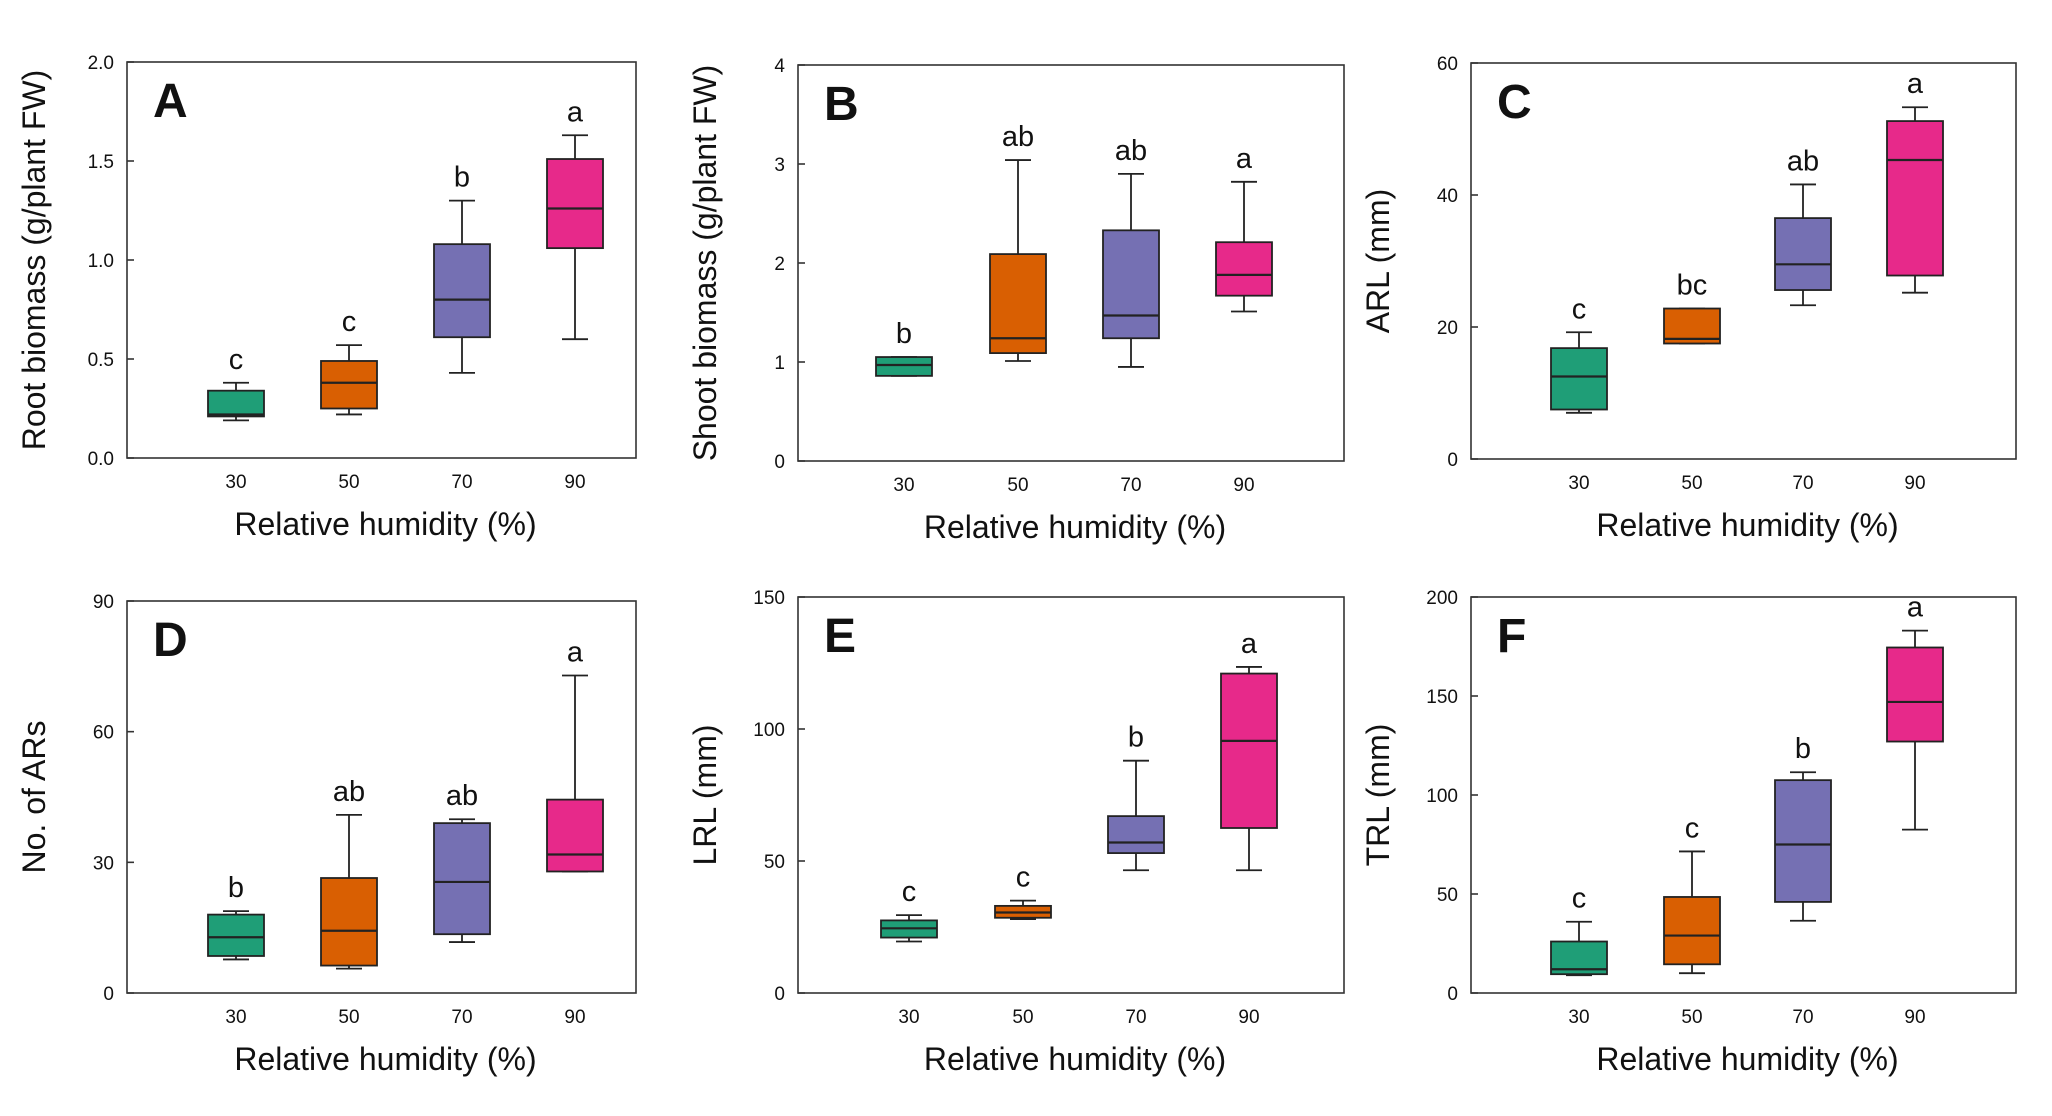 This screenshot has height=1116, width=2052. Describe the element at coordinates (779, 363) in the screenshot. I see `y-tick-label: 1` at that location.